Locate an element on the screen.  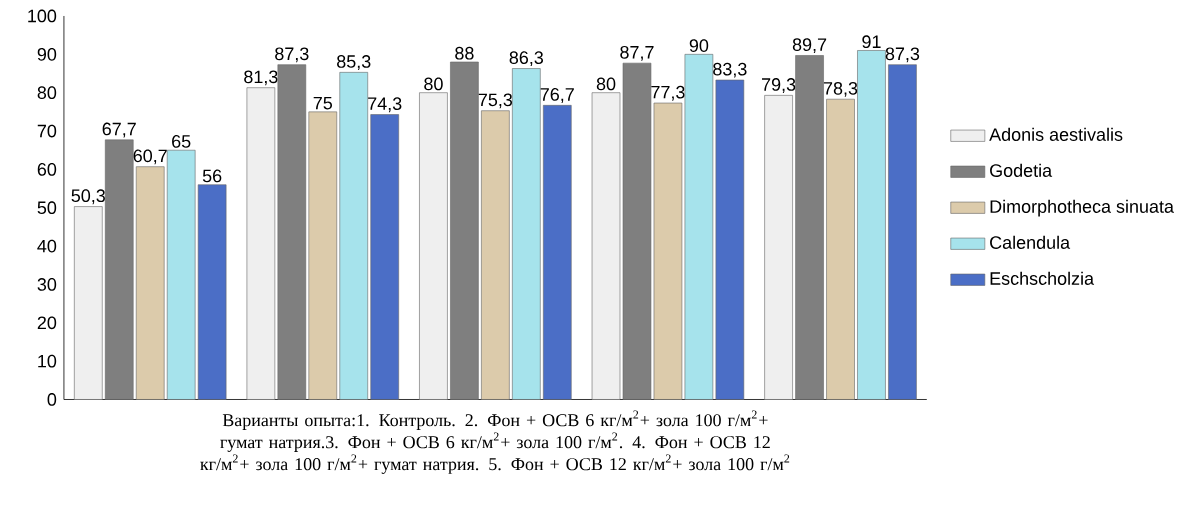
data-label: 65 is located at coordinates (181, 141).